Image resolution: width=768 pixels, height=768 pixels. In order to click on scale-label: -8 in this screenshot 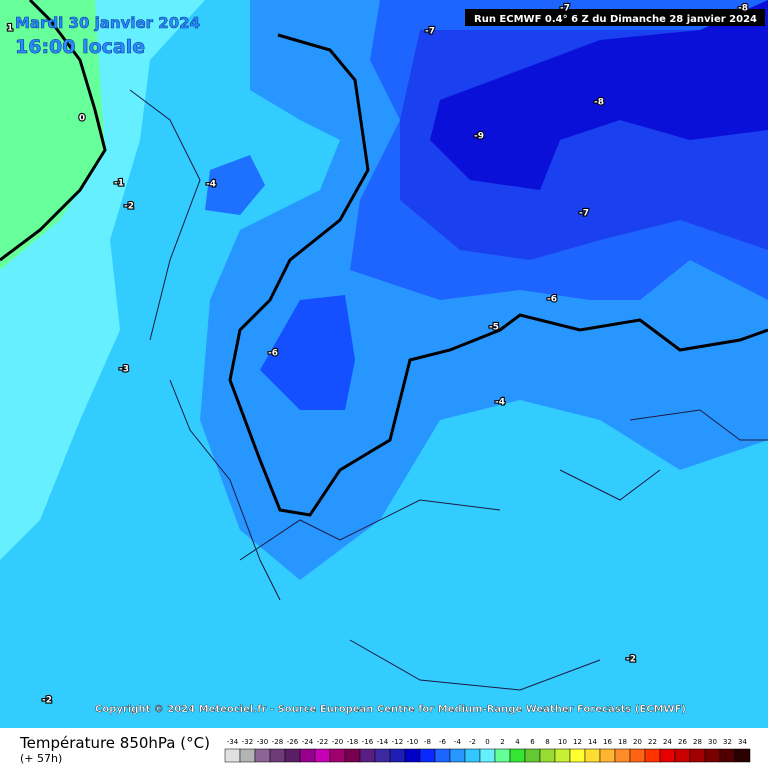, I will do `click(427, 742)`.